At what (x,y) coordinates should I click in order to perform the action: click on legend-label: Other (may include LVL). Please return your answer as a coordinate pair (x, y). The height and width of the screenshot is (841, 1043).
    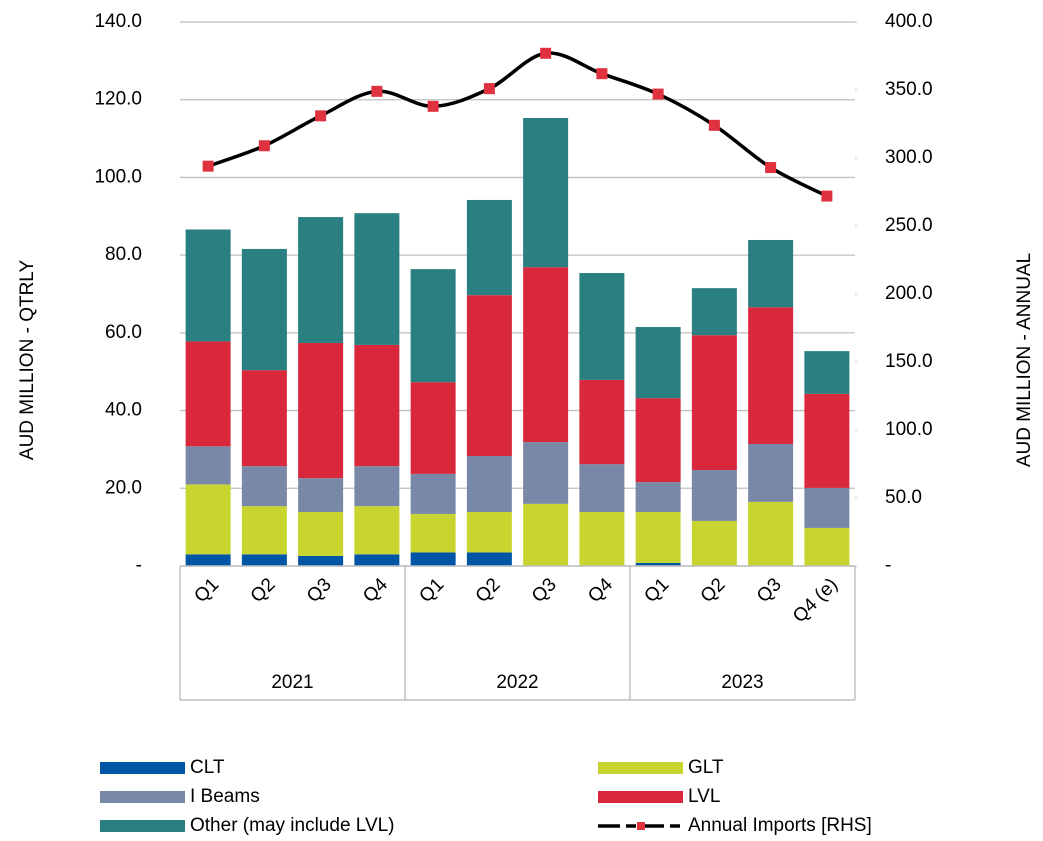
    Looking at the image, I should click on (292, 825).